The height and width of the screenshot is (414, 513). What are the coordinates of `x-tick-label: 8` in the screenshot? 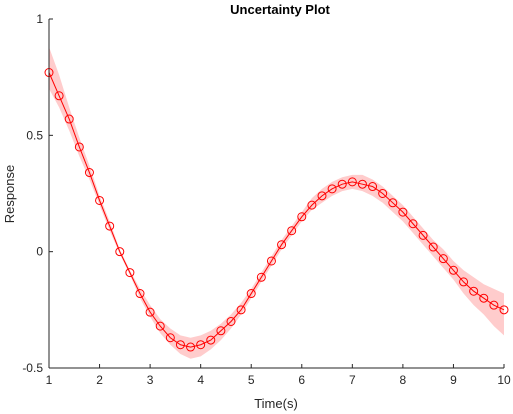 It's located at (403, 380).